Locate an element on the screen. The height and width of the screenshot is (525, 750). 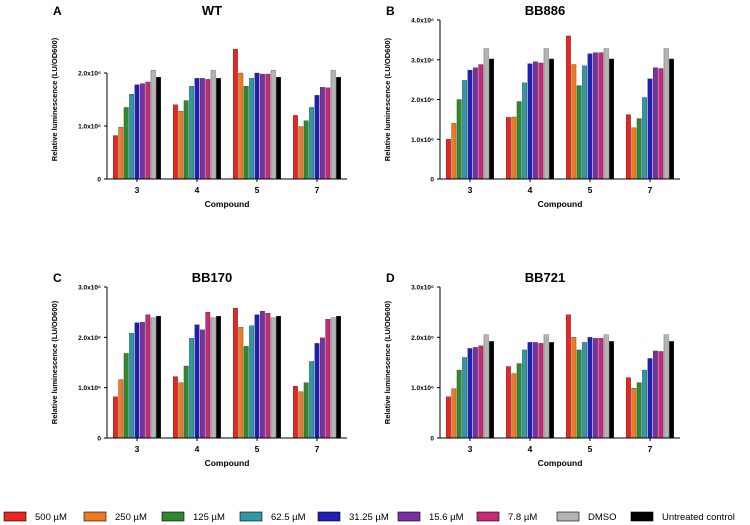
x-tick-label: 3 is located at coordinates (137, 449).